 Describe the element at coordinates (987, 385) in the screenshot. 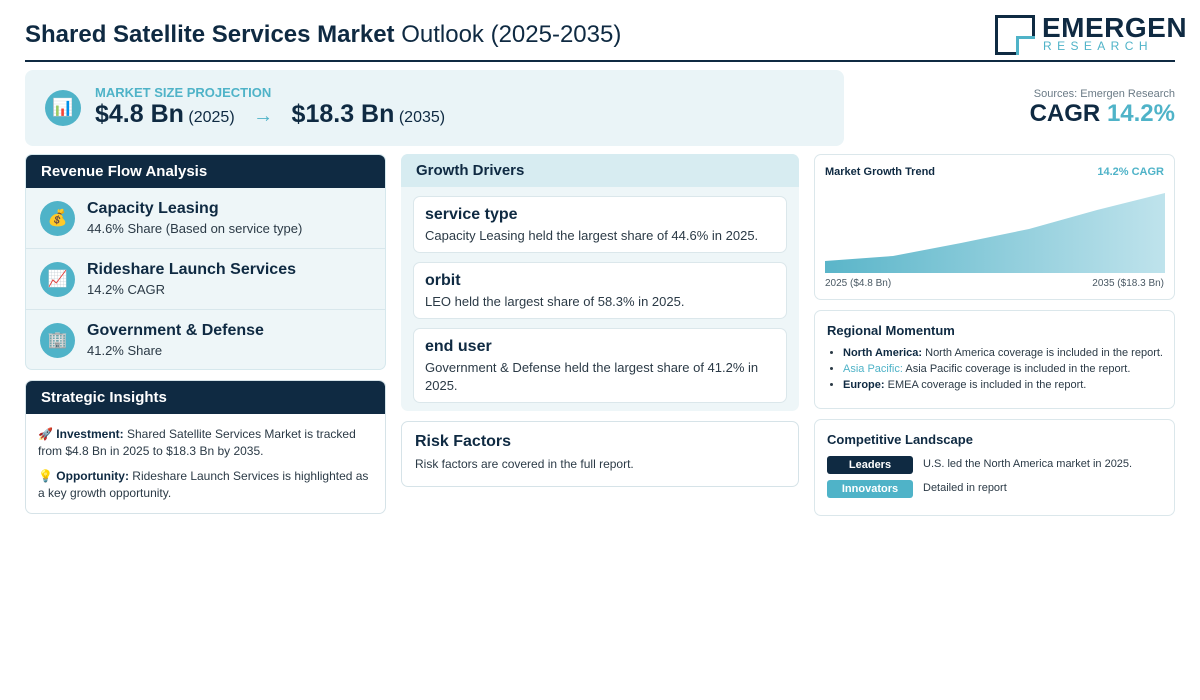

I see `region-text: EMEA coverage is included in the report.` at that location.